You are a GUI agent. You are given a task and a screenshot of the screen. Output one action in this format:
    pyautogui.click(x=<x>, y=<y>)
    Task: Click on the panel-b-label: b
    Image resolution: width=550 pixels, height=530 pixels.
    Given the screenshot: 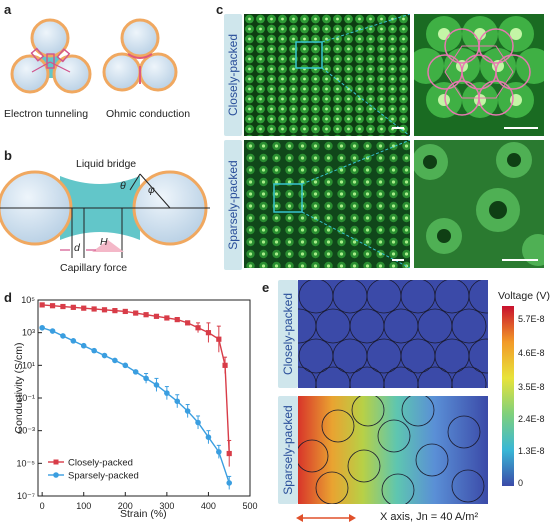 What is the action you would take?
    pyautogui.click(x=8, y=155)
    